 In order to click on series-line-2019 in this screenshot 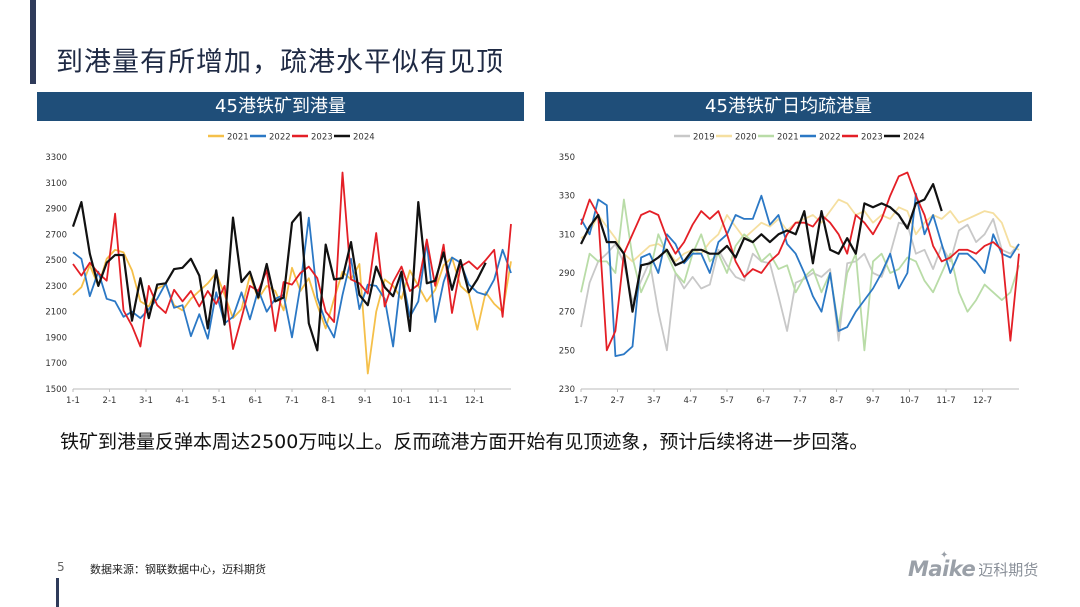, I will do `click(800, 285)`.